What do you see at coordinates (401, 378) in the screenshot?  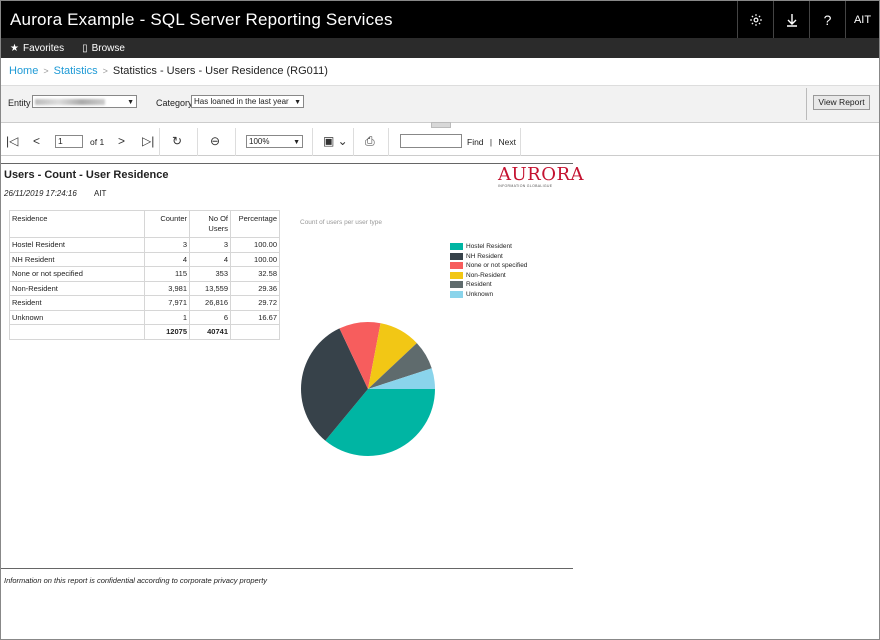 I see `pie-slice-unknown` at bounding box center [401, 378].